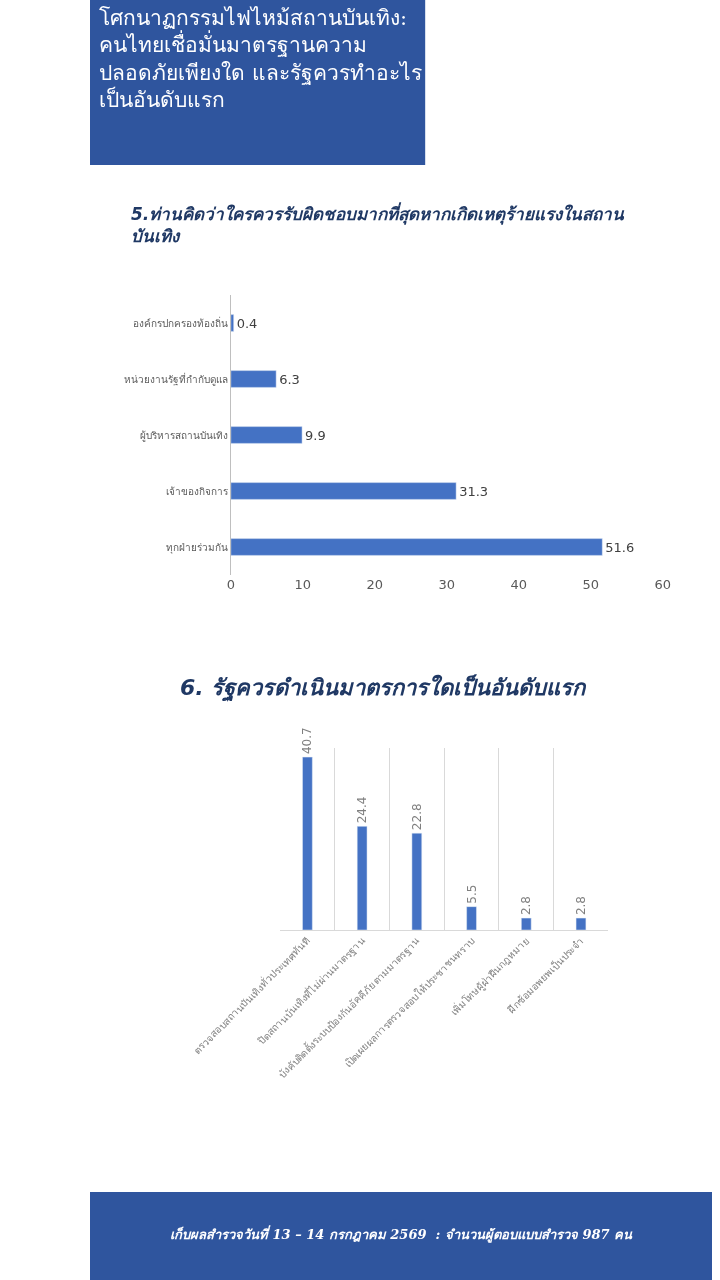 The image size is (720, 1280). Describe the element at coordinates (402, 1234) in the screenshot. I see `text: เก็บผลสำรวจวันที่ 13 – 14 กรกฎาคม 2569 : จำนวนผู้ตอบแบบสำรวจ 987 คน` at that location.